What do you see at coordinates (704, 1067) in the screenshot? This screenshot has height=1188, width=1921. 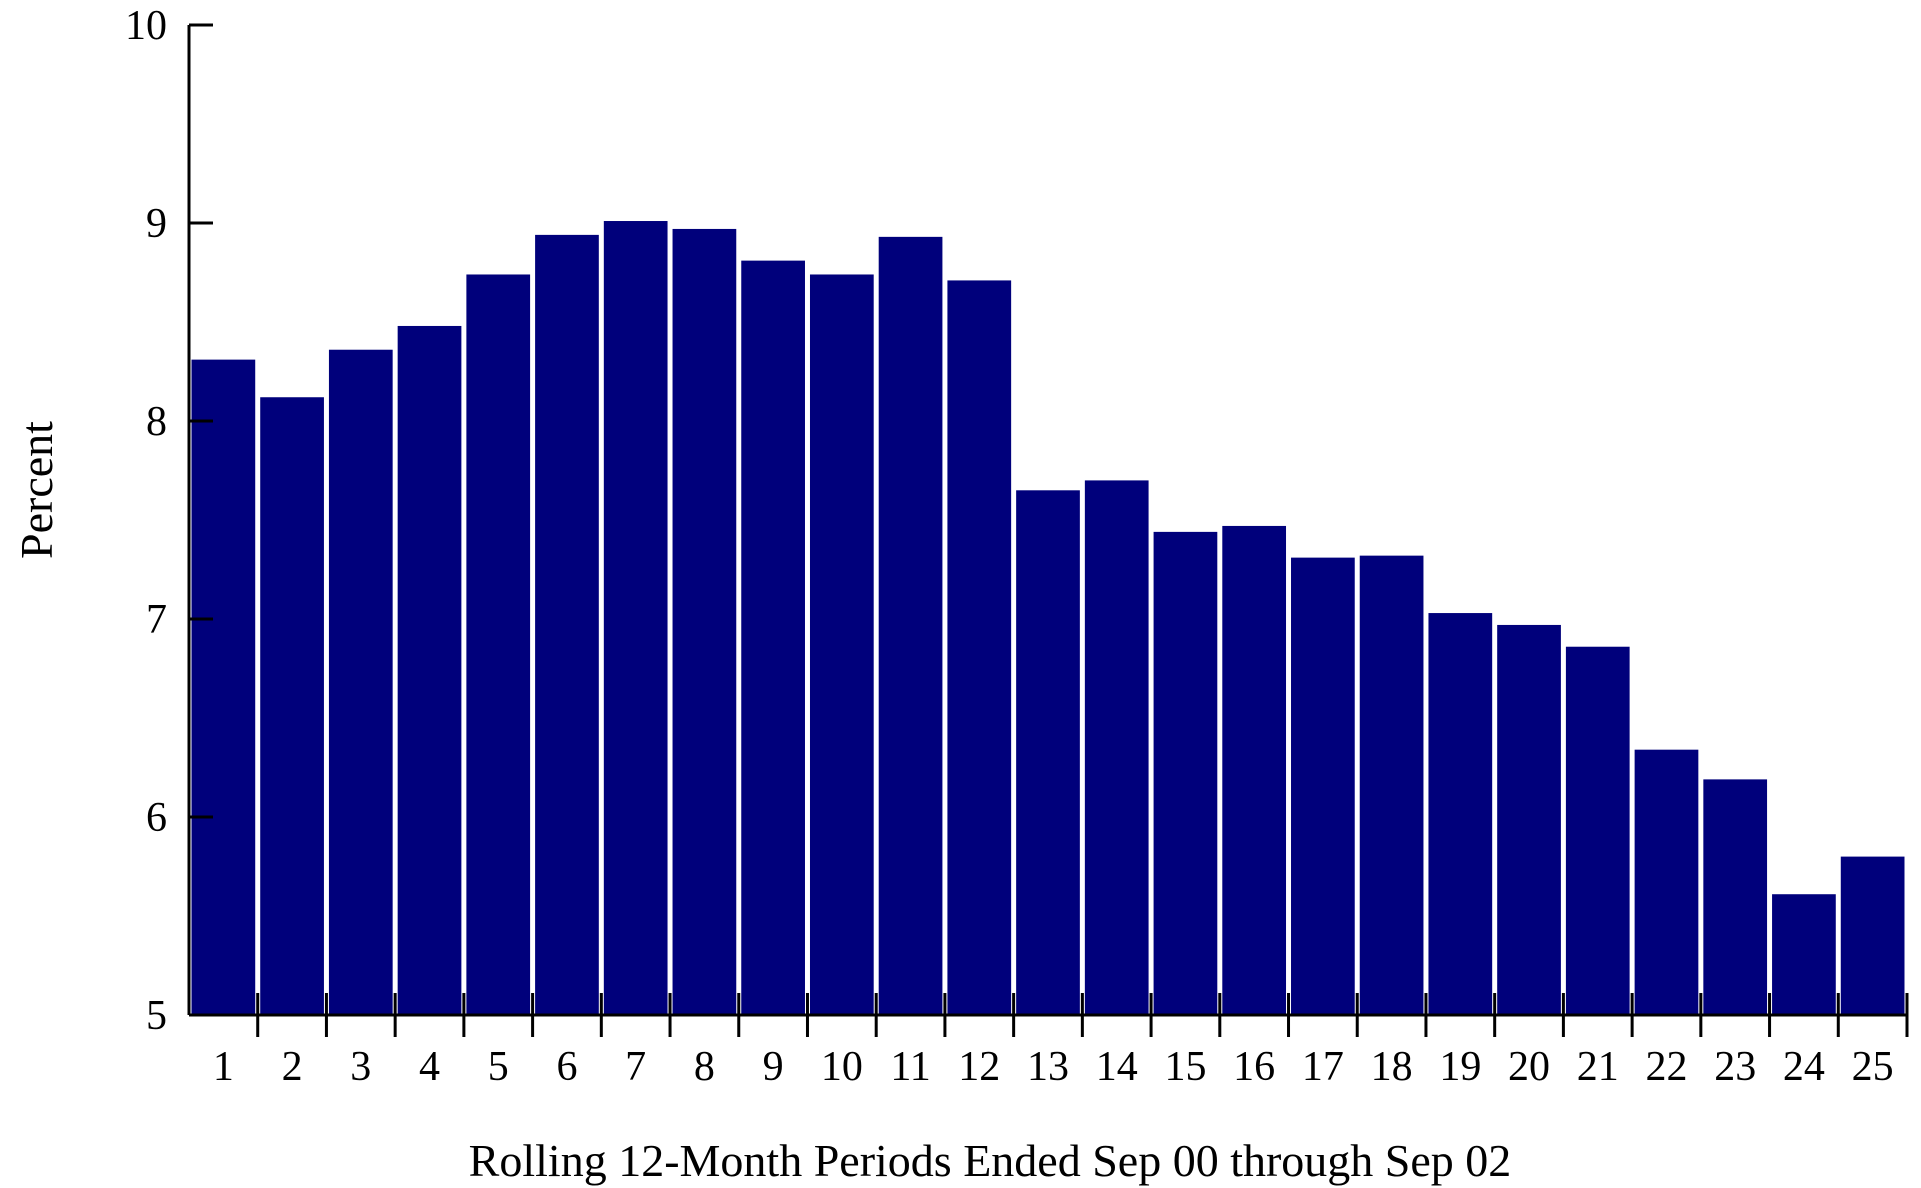 I see `x-tick-label: 8` at bounding box center [704, 1067].